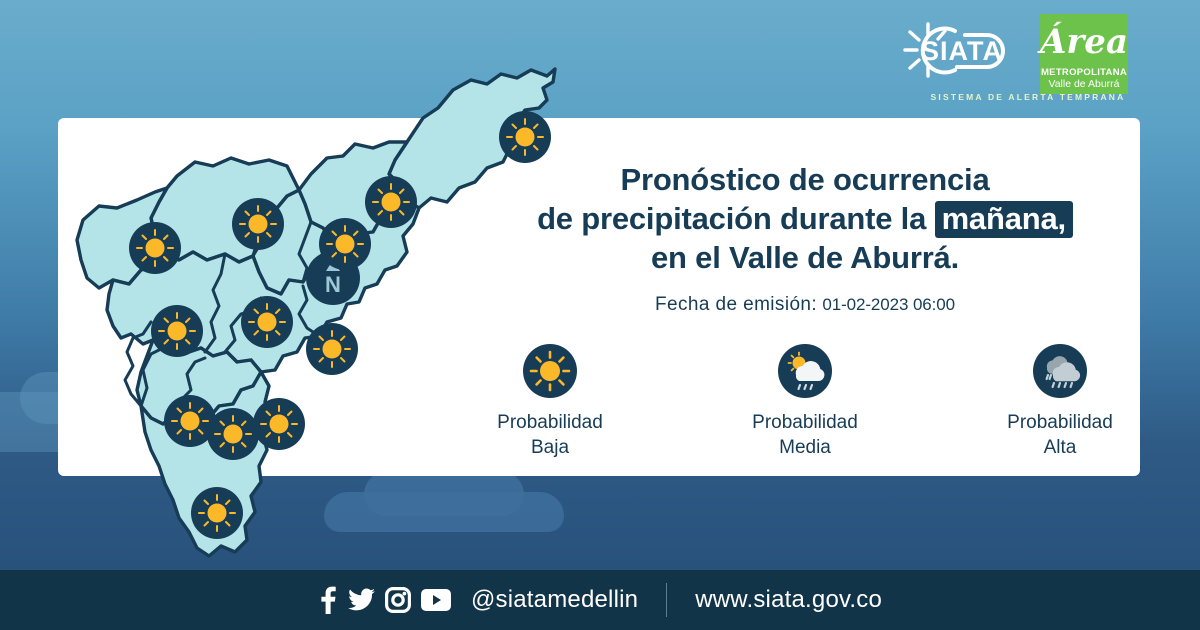 This screenshot has width=1200, height=630. What do you see at coordinates (1084, 72) in the screenshot?
I see `area-line1: METROPOLITANA` at bounding box center [1084, 72].